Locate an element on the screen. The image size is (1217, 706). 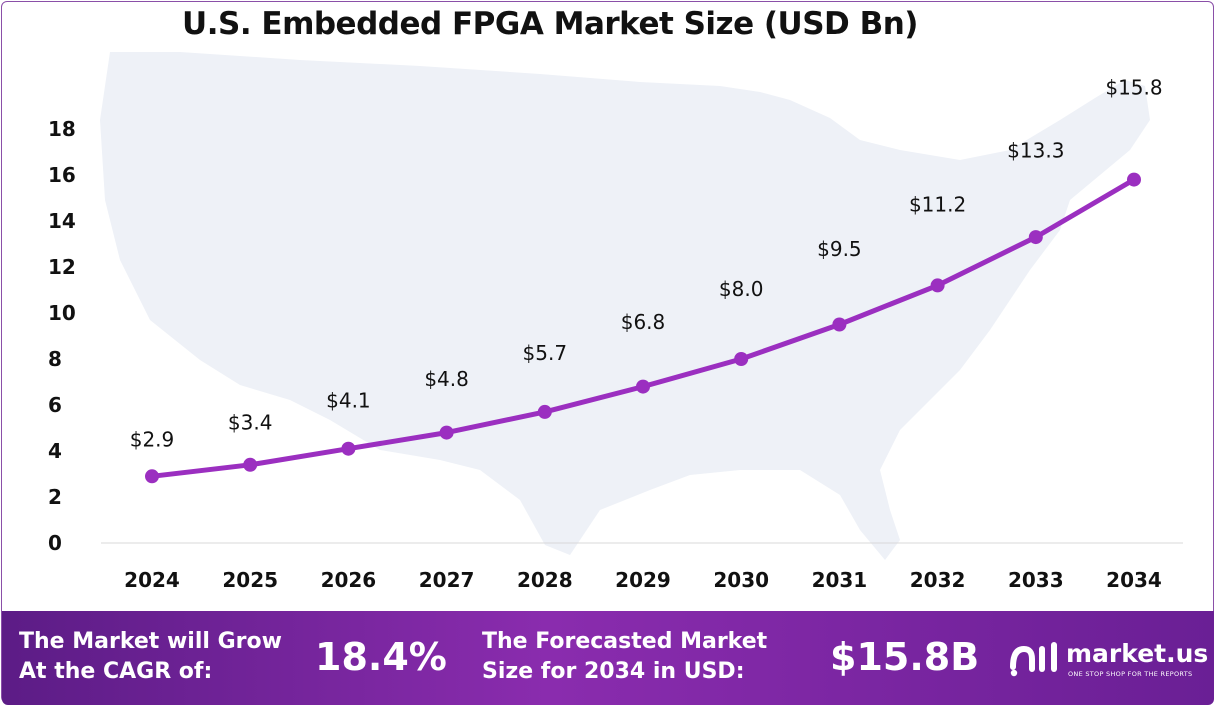
data-label: $8.0 is located at coordinates (741, 289).